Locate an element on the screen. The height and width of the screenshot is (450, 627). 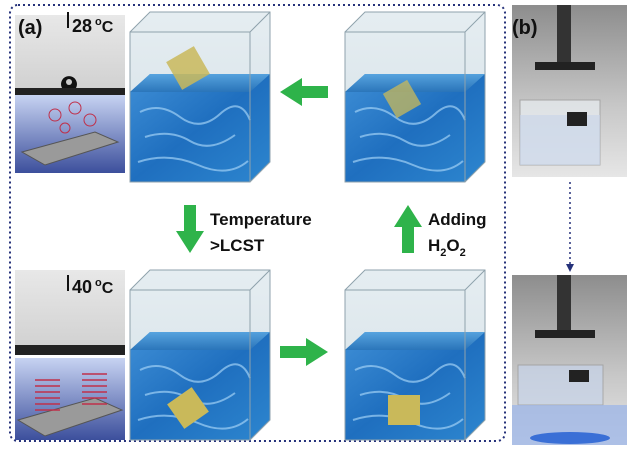
f: H is located at coordinates (434, 245).